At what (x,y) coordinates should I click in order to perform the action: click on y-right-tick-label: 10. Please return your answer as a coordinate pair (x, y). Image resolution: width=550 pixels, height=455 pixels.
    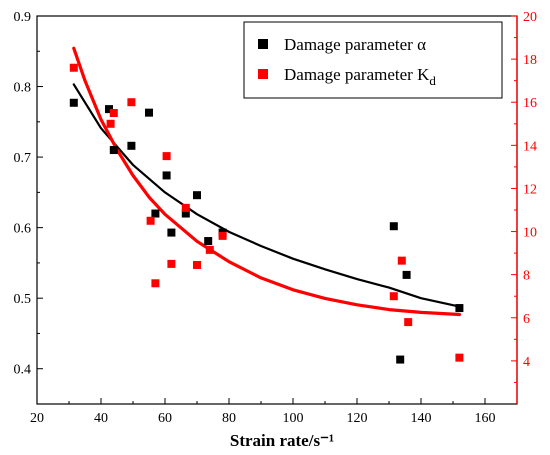
    Looking at the image, I should click on (530, 233).